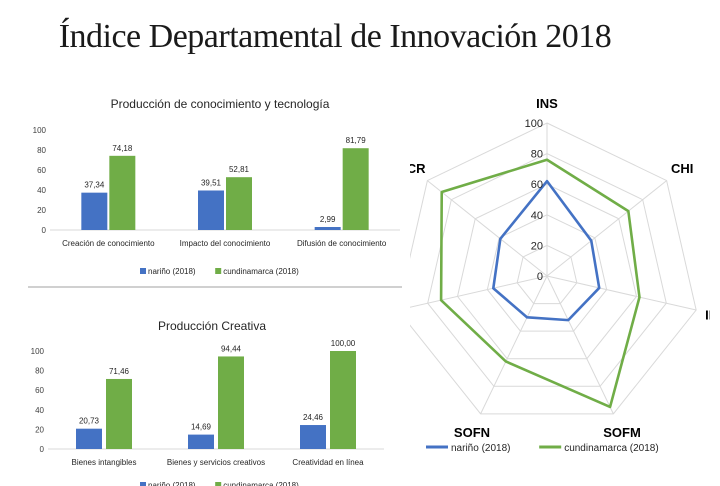  Describe the element at coordinates (212, 326) in the screenshot. I see `chart-title: Producción Creativa` at that location.